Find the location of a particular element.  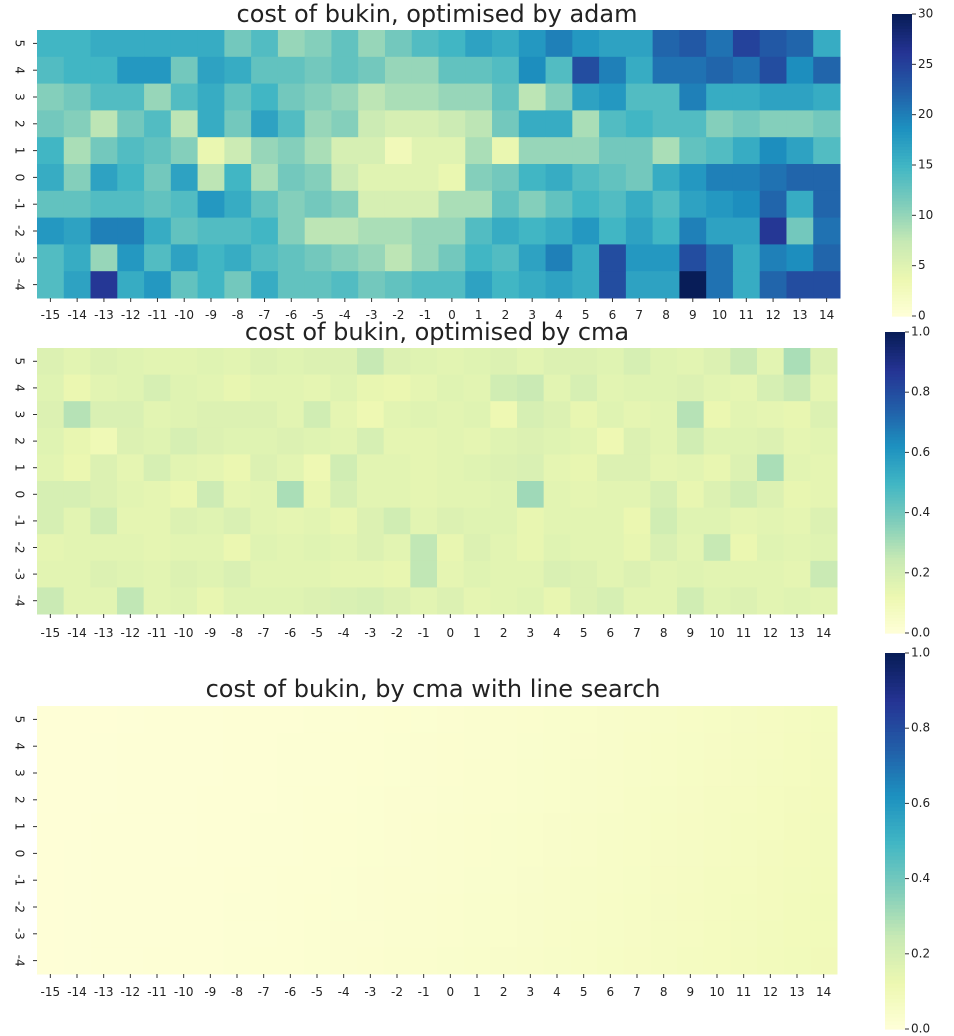

x-tick-label: 12 is located at coordinates (770, 633).